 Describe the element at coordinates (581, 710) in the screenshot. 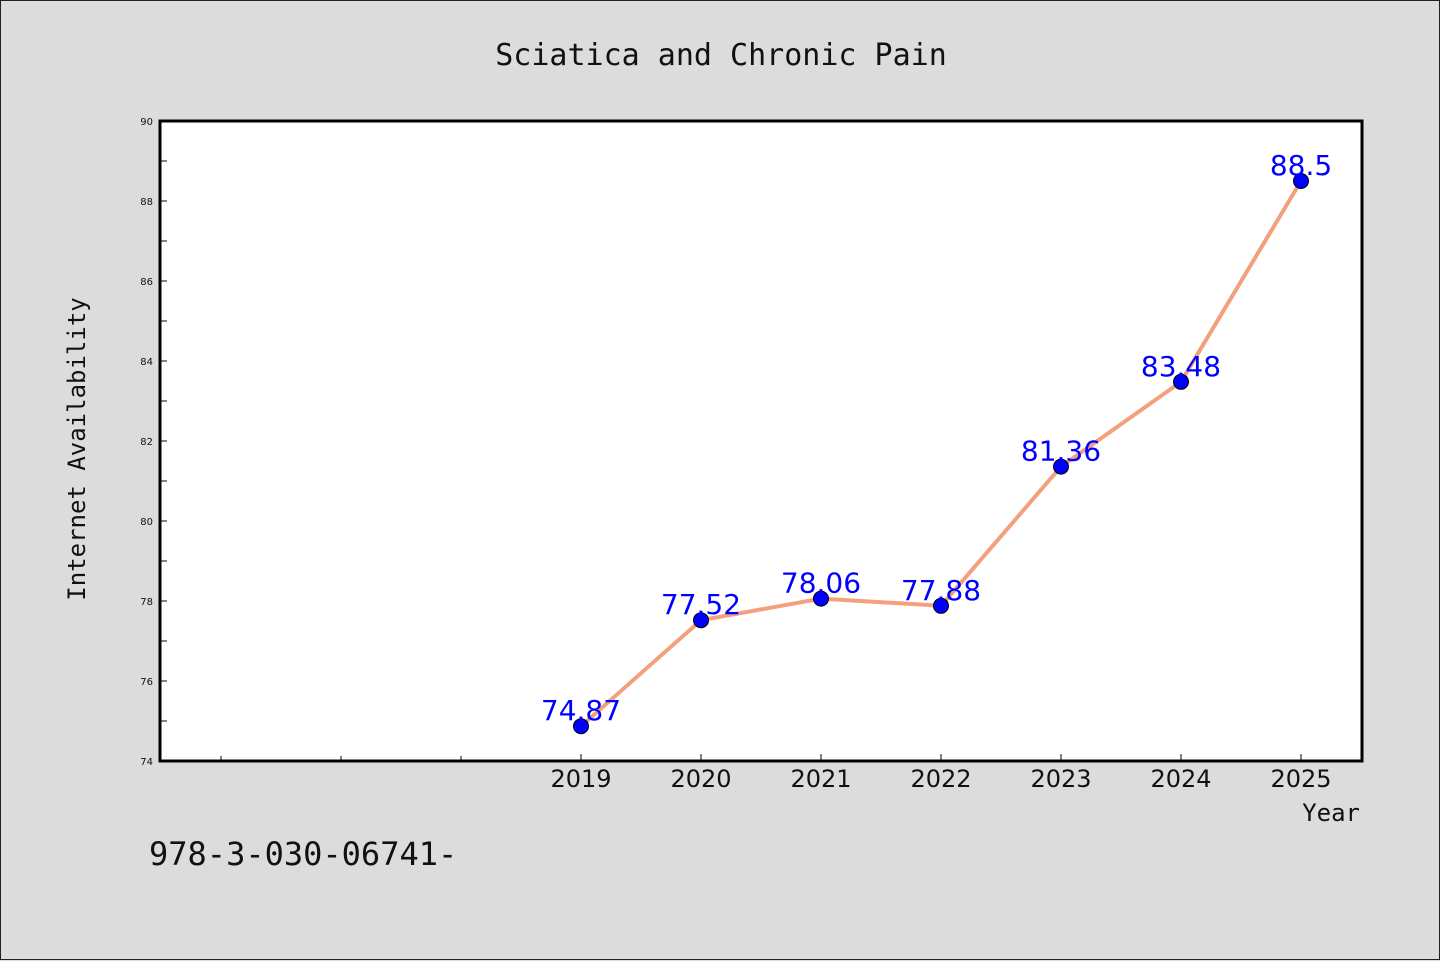

I see `data-label: 74.87` at that location.